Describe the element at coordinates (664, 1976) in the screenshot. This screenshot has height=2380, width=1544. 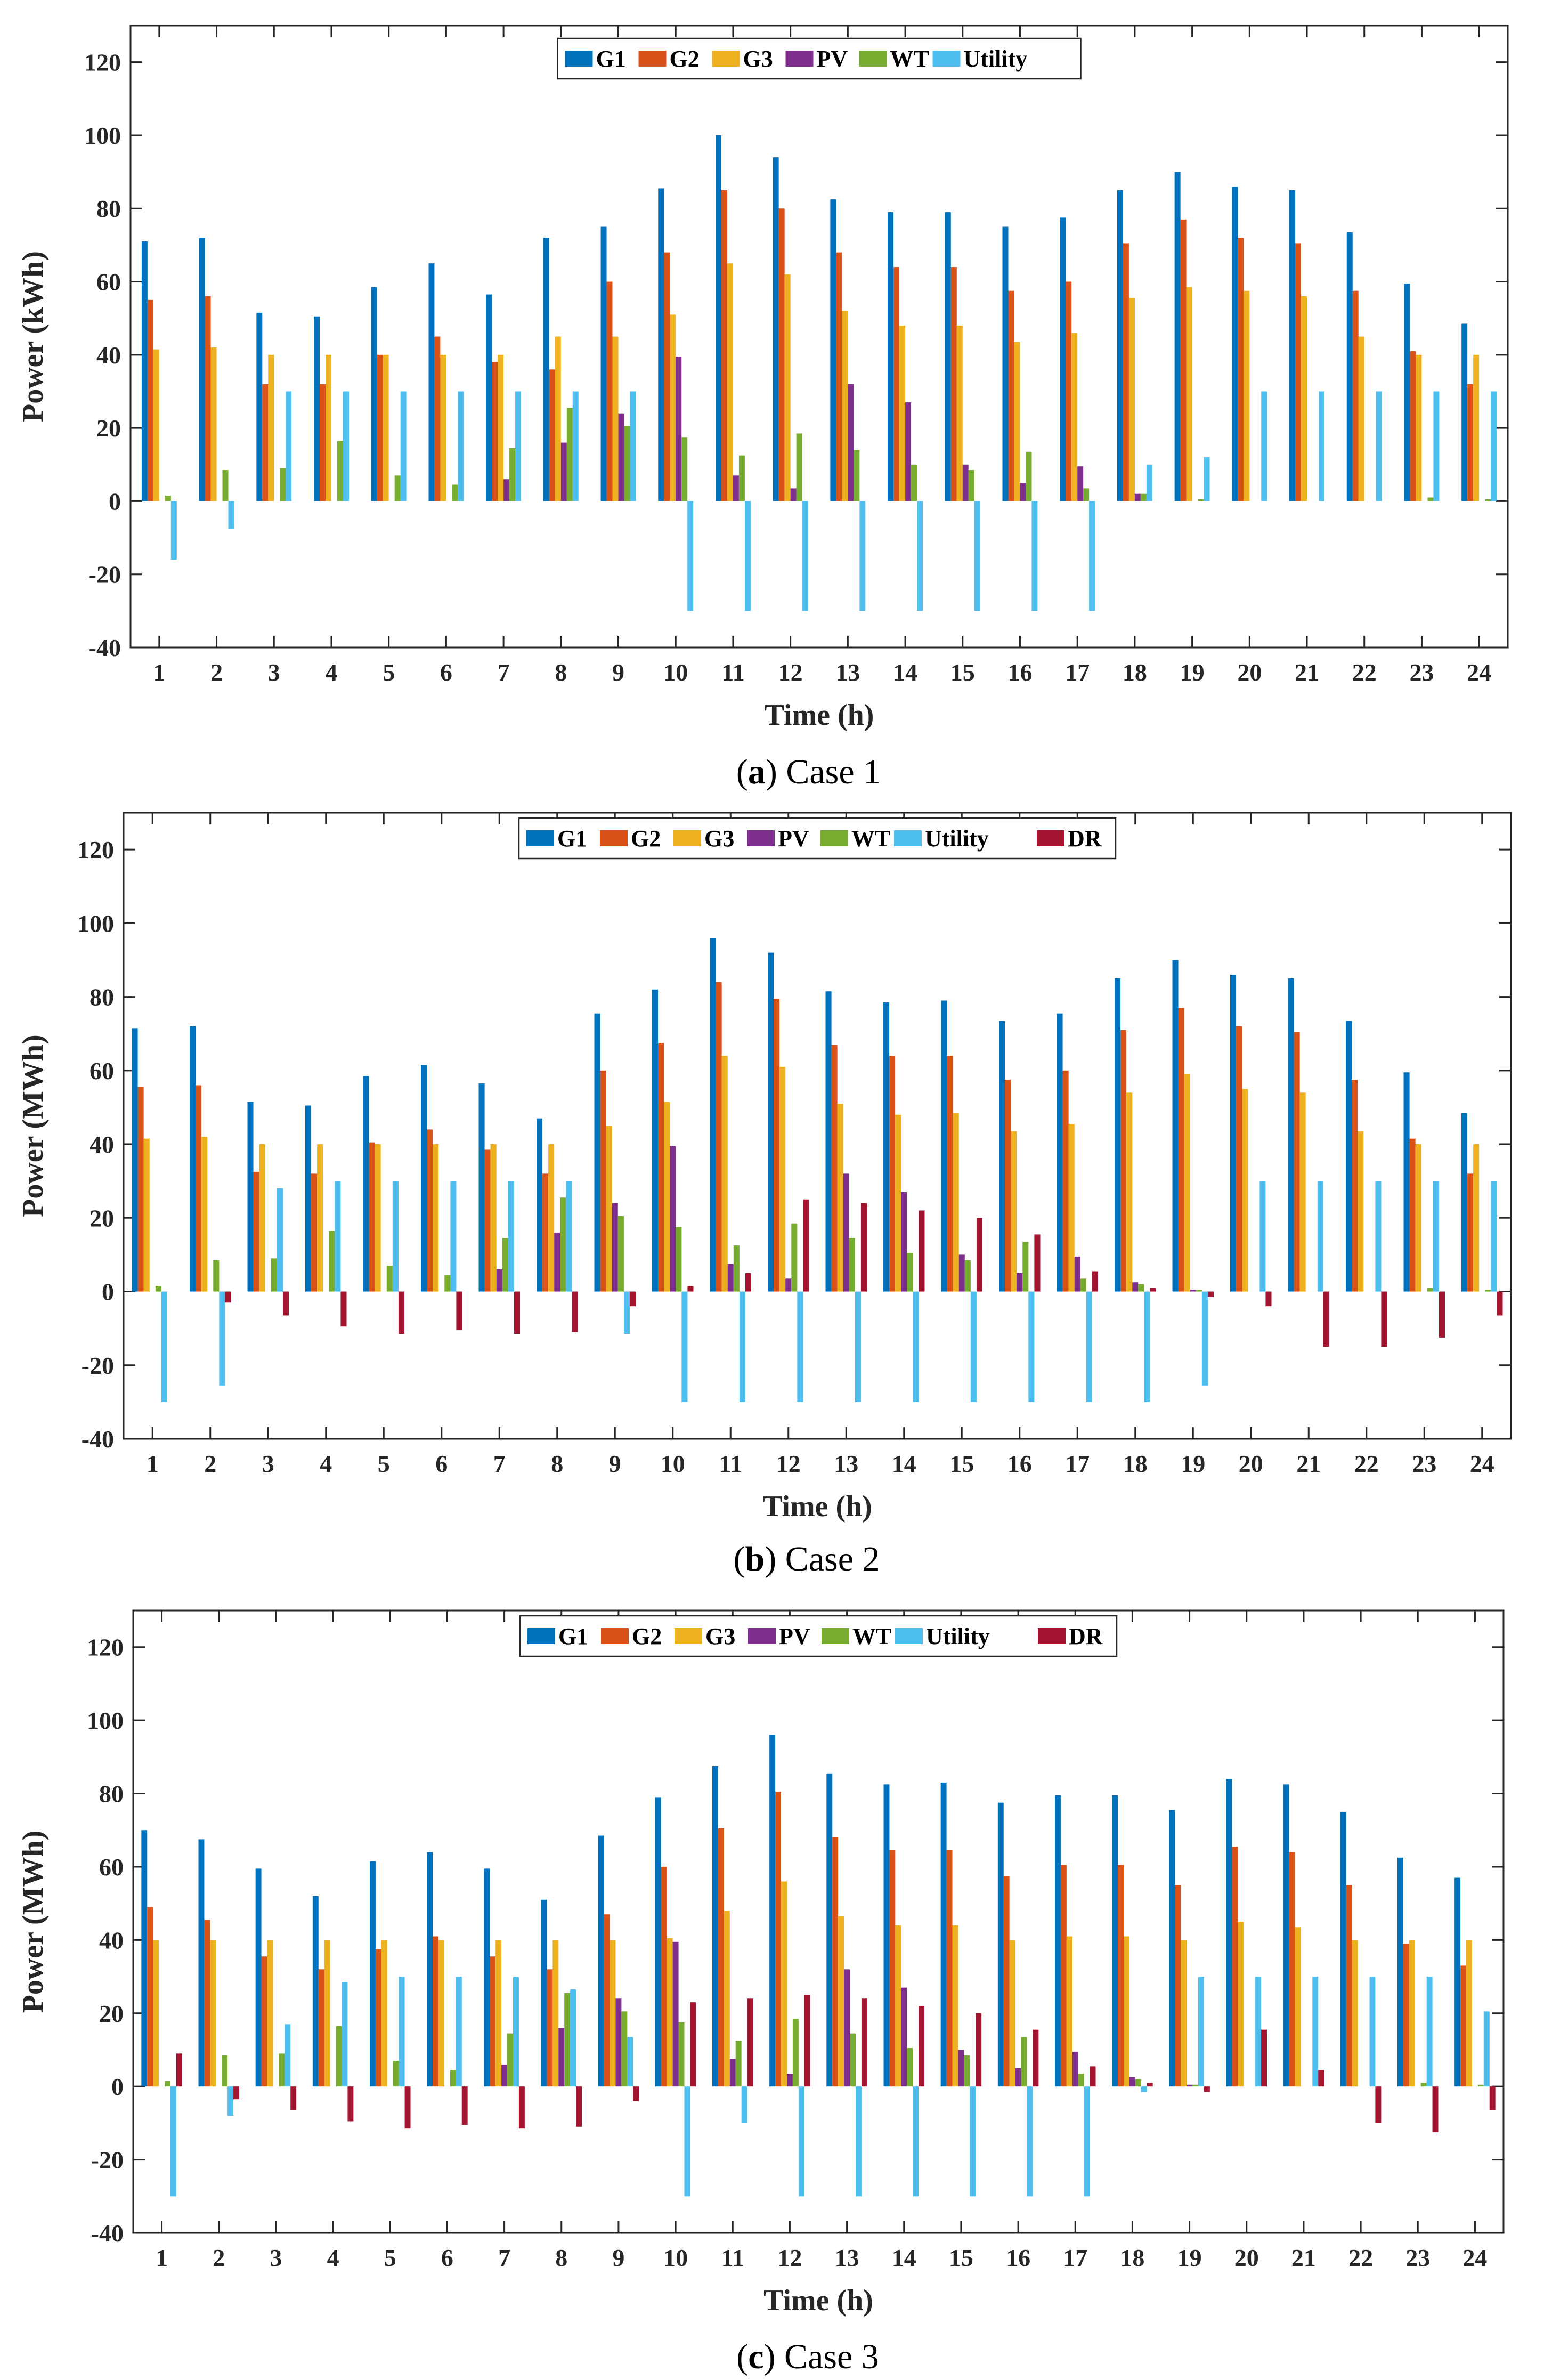
I see `case-3-bar-g2-h10` at that location.